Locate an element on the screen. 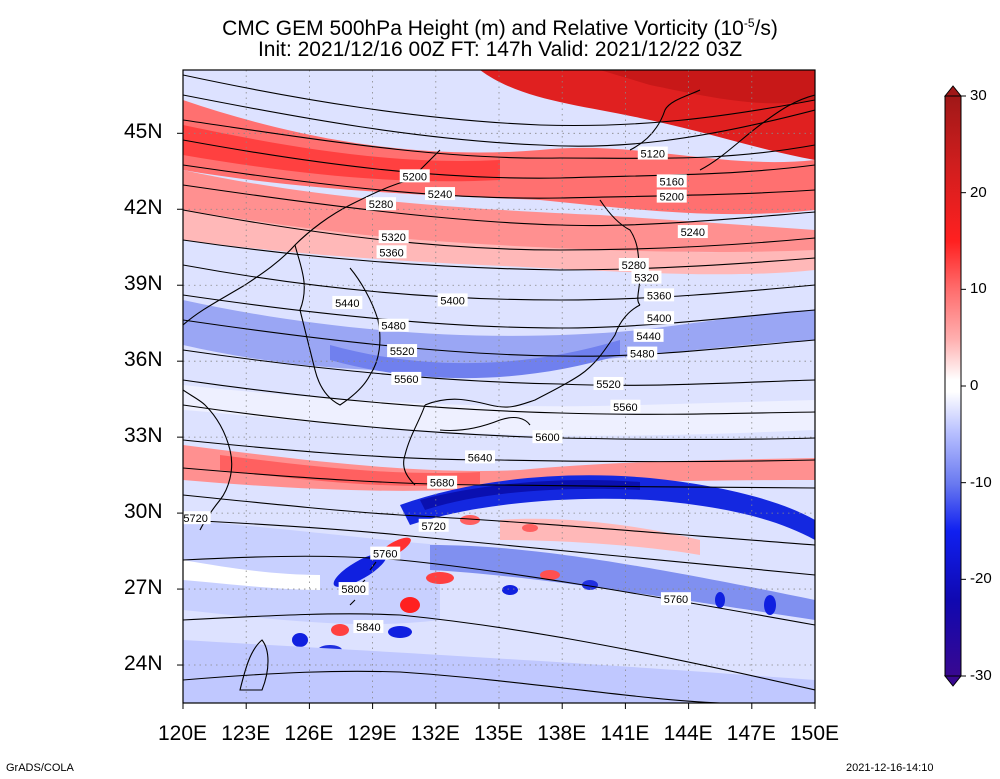 The height and width of the screenshot is (779, 1000). lat-label: 45N is located at coordinates (143, 132).